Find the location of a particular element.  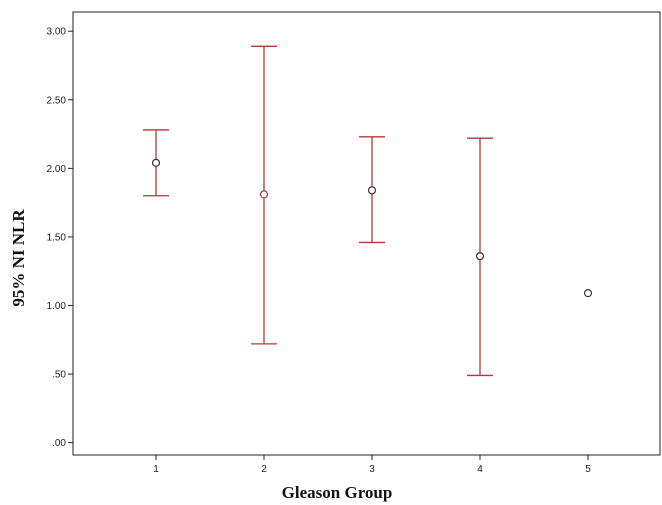

x-tick-label: 3 is located at coordinates (372, 469).